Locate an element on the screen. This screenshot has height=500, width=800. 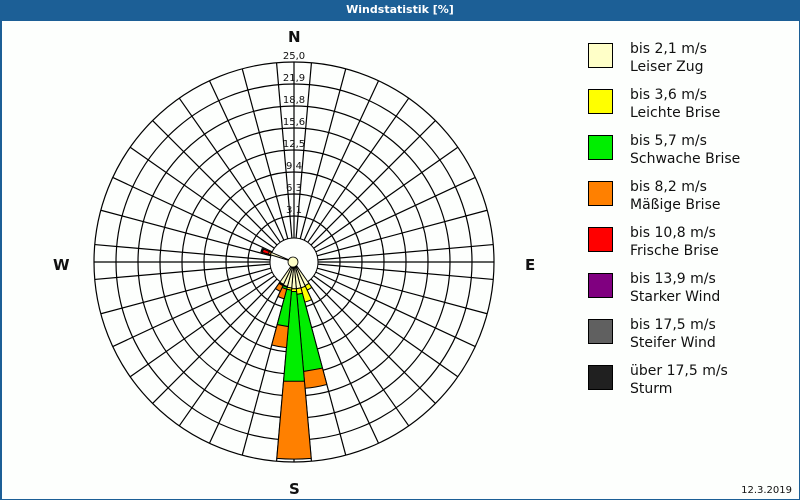
ring-label: 15,6 is located at coordinates (294, 122).